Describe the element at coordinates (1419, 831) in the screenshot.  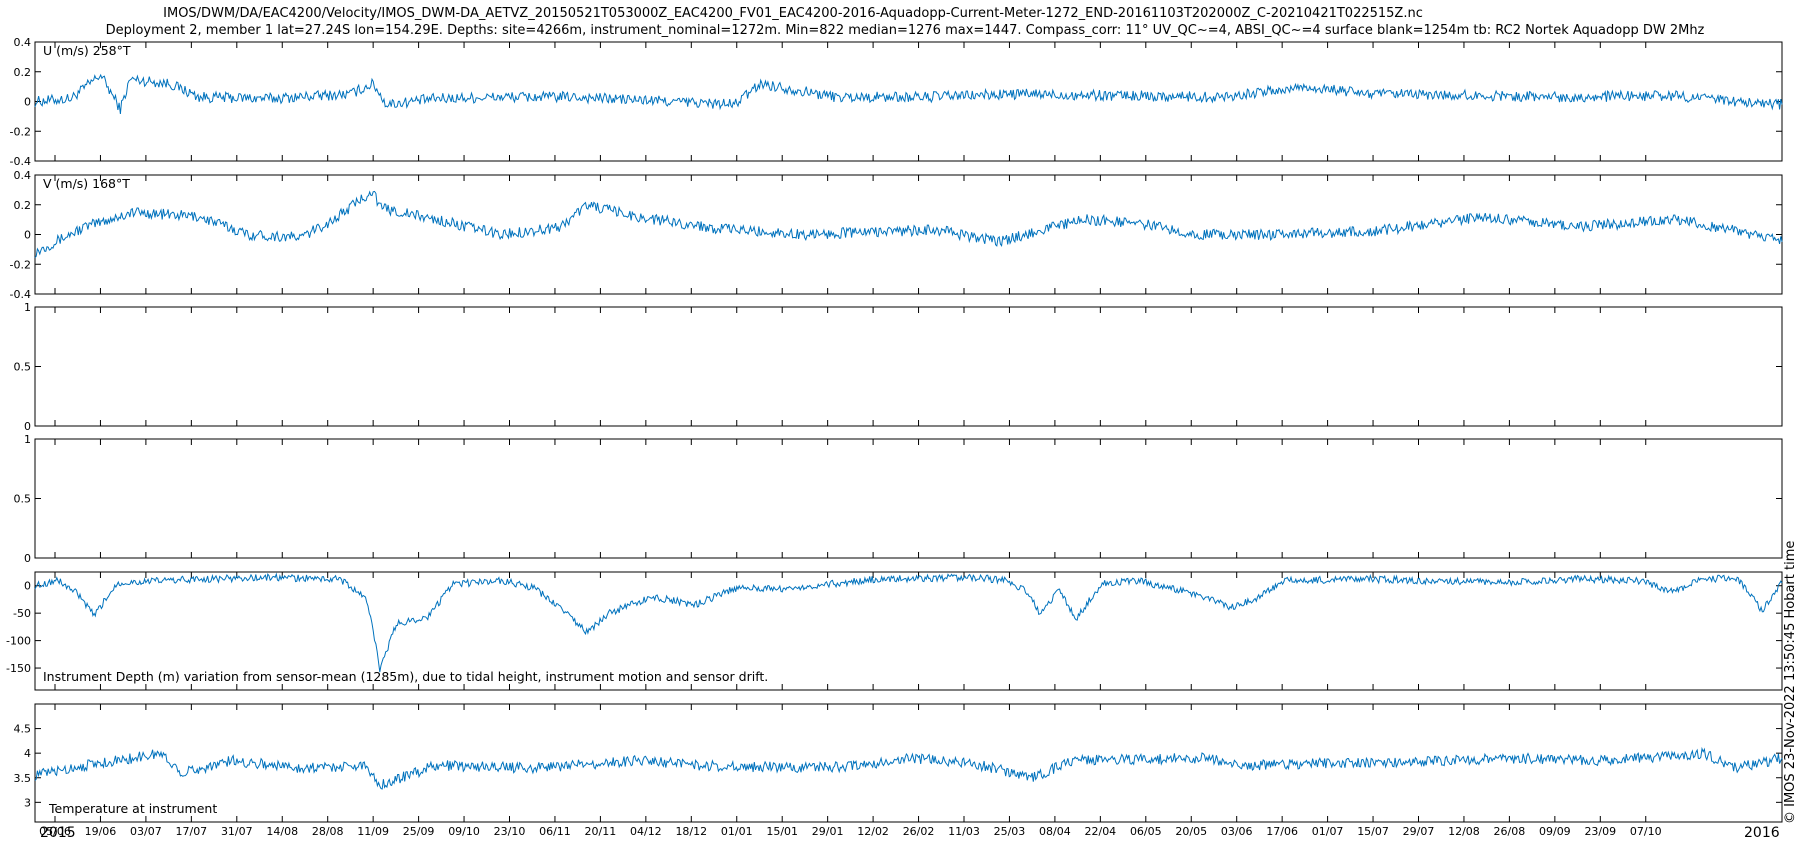
I see `x-tick-label: 29/07` at that location.